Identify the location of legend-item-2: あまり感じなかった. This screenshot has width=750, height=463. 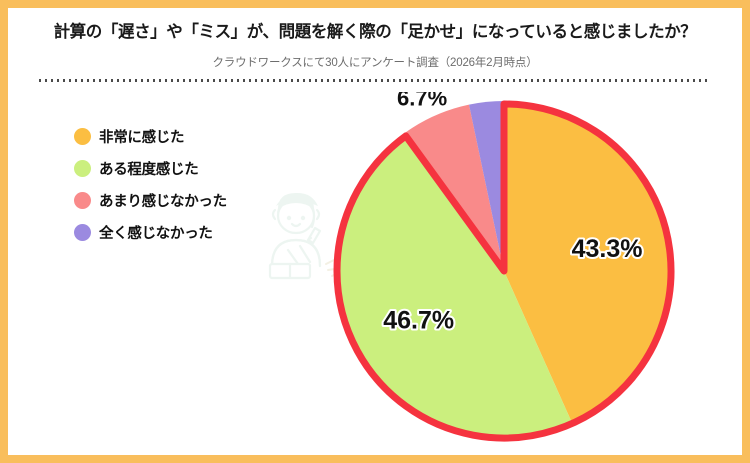
(150, 200).